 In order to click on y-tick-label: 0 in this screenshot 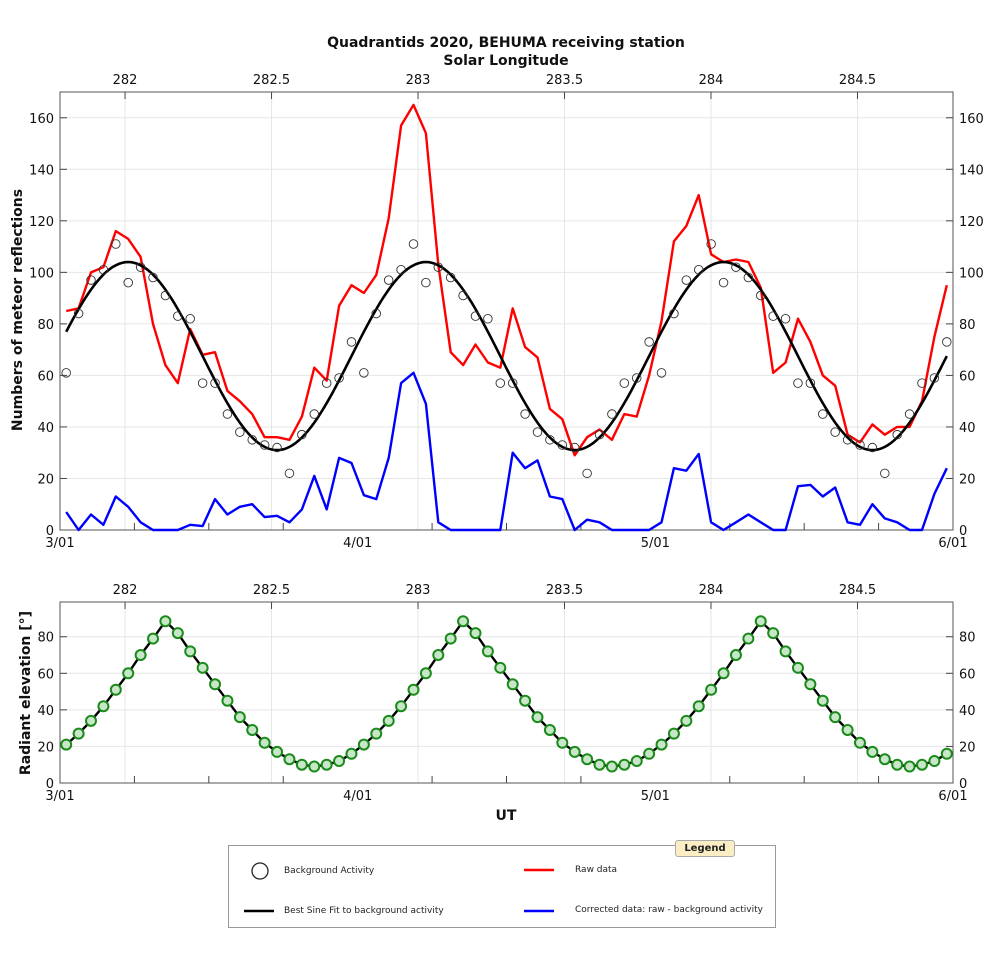, I will do `click(50, 784)`.